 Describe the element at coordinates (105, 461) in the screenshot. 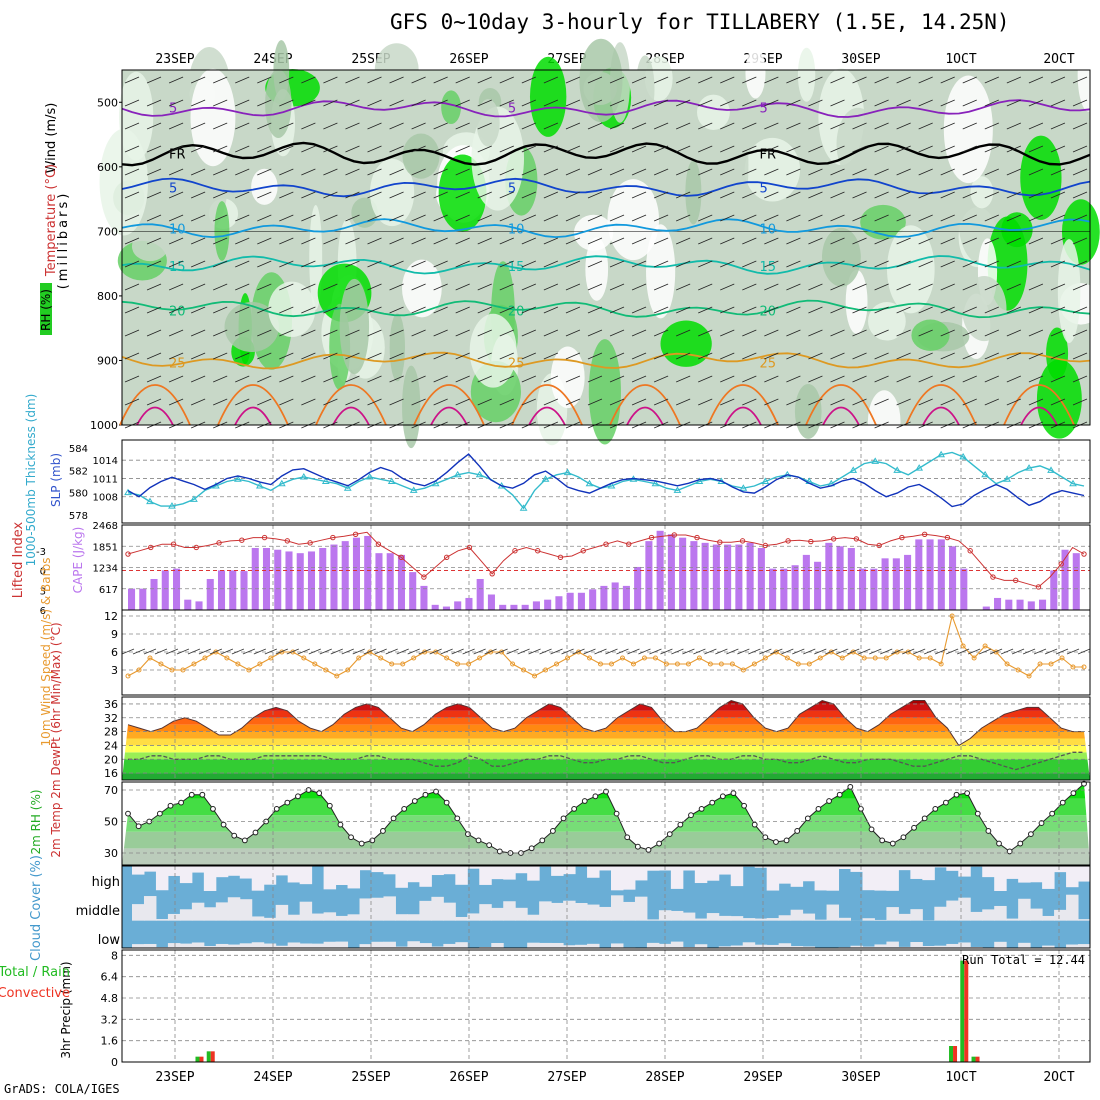

I see `slp-tick-label: 1014` at that location.